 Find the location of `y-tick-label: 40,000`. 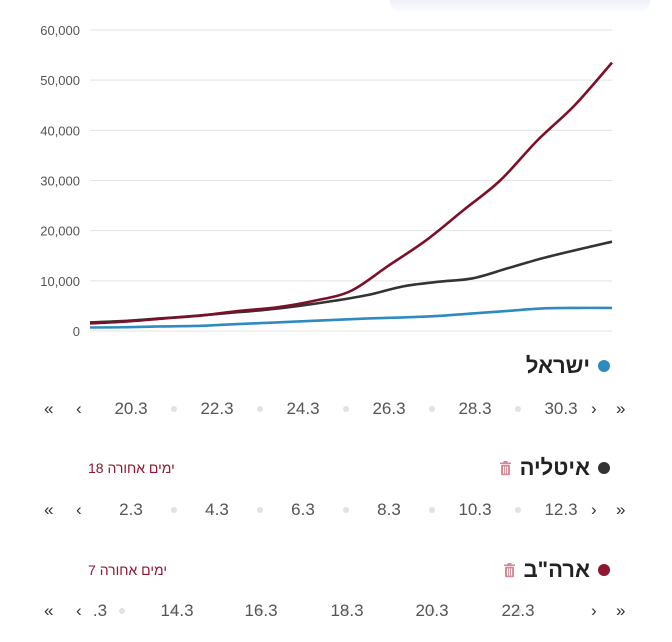

y-tick-label: 40,000 is located at coordinates (60, 130).